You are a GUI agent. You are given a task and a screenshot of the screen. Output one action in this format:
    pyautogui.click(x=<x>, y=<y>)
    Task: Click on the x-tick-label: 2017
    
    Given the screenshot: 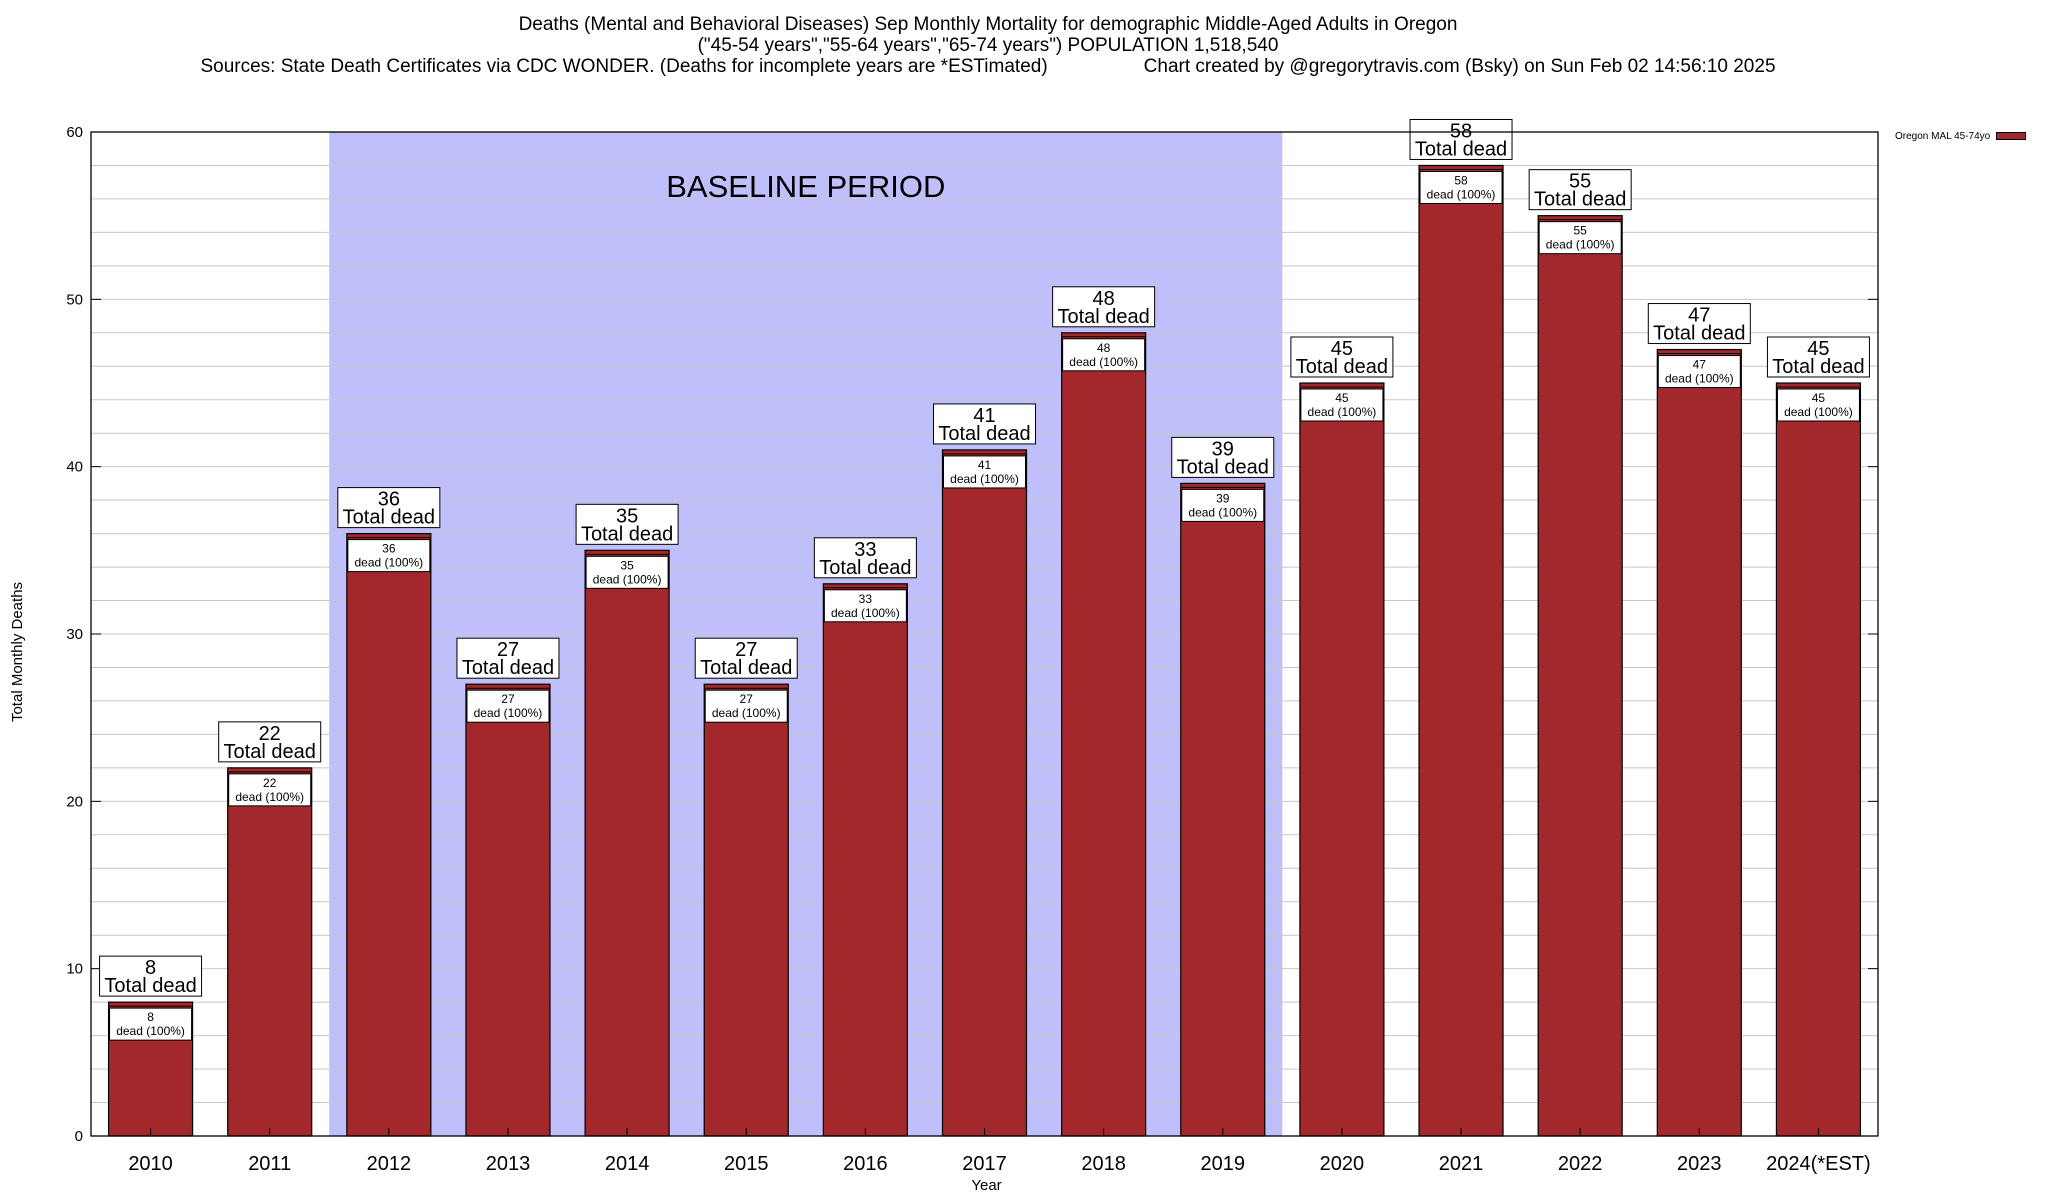 What is the action you would take?
    pyautogui.click(x=984, y=1164)
    